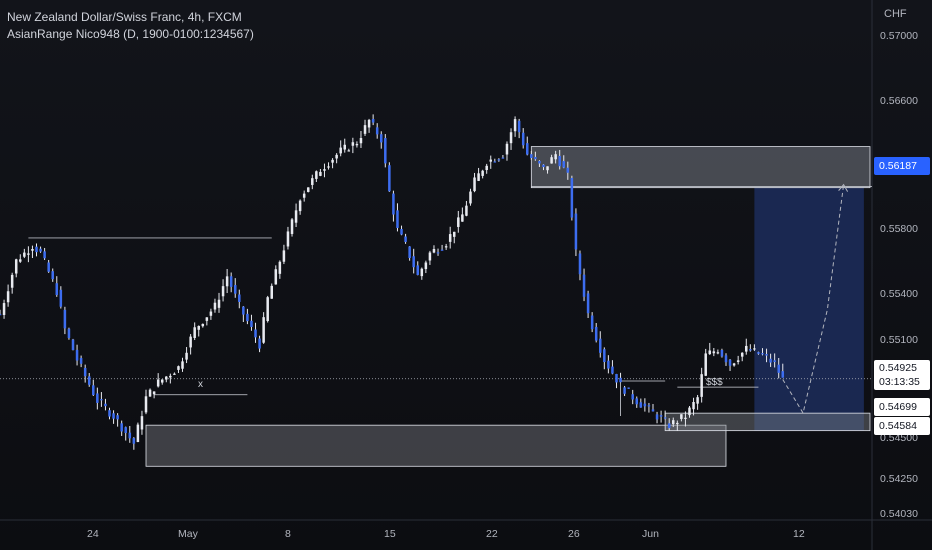  I want to click on price-tick: 0.55100, so click(899, 340).